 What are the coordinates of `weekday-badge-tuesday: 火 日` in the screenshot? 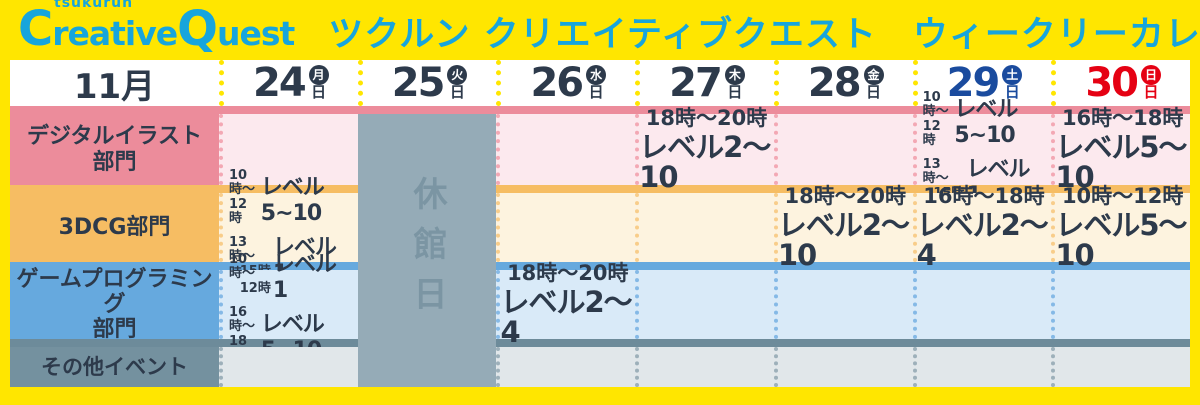 It's located at (457, 83).